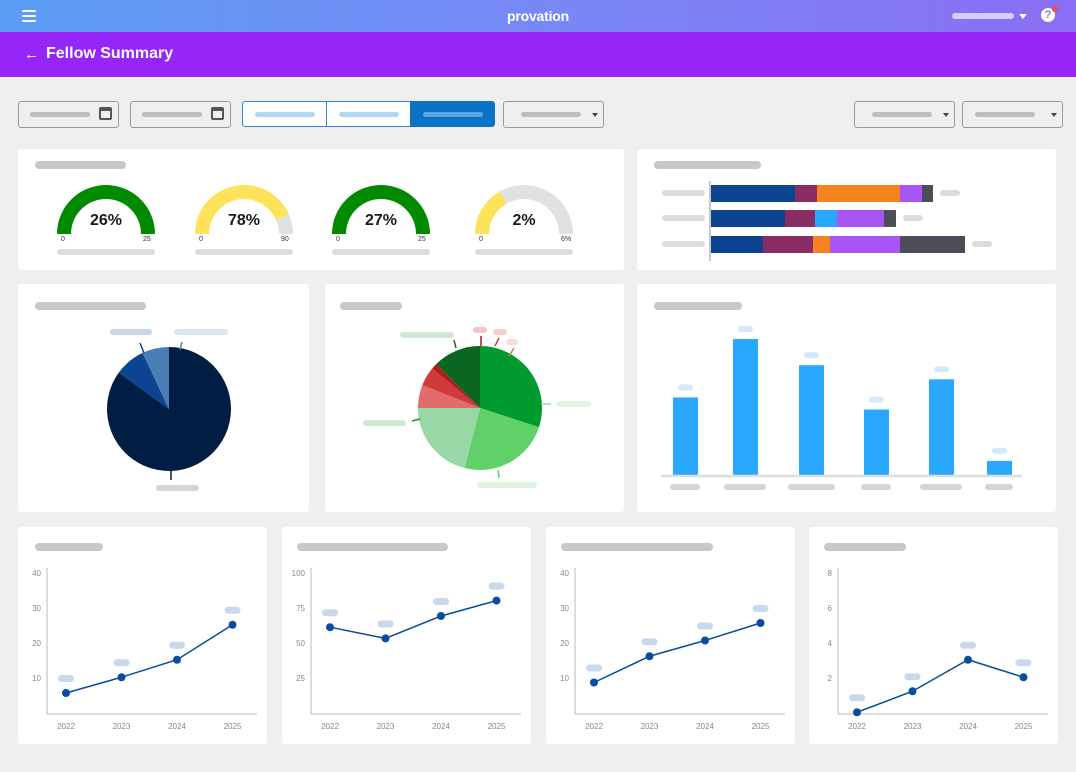 The width and height of the screenshot is (1076, 772). Describe the element at coordinates (683, 244) in the screenshot. I see `row-label` at that location.